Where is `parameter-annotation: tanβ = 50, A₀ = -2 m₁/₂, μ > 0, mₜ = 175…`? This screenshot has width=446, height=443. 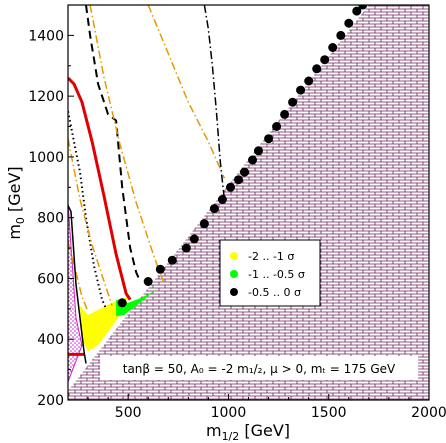 parameter-annotation: tanβ = 50, A₀ = -2 m₁/₂, μ > 0, mₜ = 175… is located at coordinates (259, 368).